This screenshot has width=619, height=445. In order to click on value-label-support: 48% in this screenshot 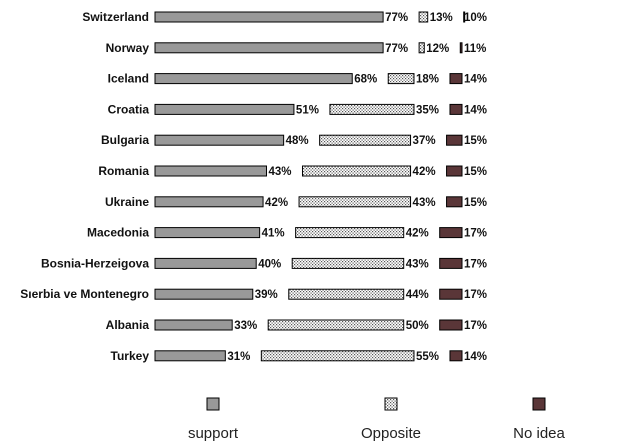, I will do `click(297, 141)`.